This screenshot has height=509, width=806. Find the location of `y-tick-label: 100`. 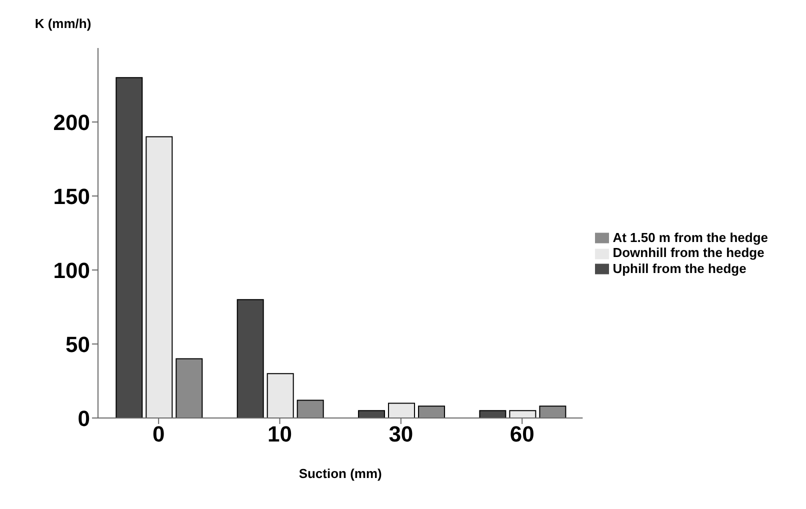

y-tick-label: 100 is located at coordinates (71, 270).